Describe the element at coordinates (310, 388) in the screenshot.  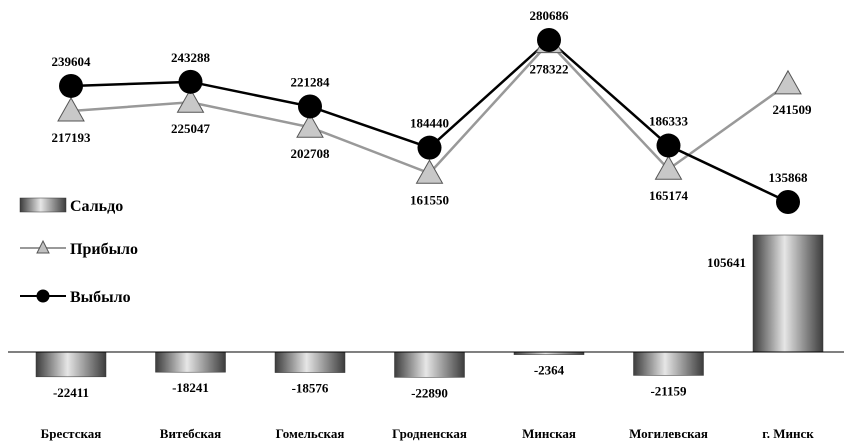
I see `bar-value-label: -18576` at that location.